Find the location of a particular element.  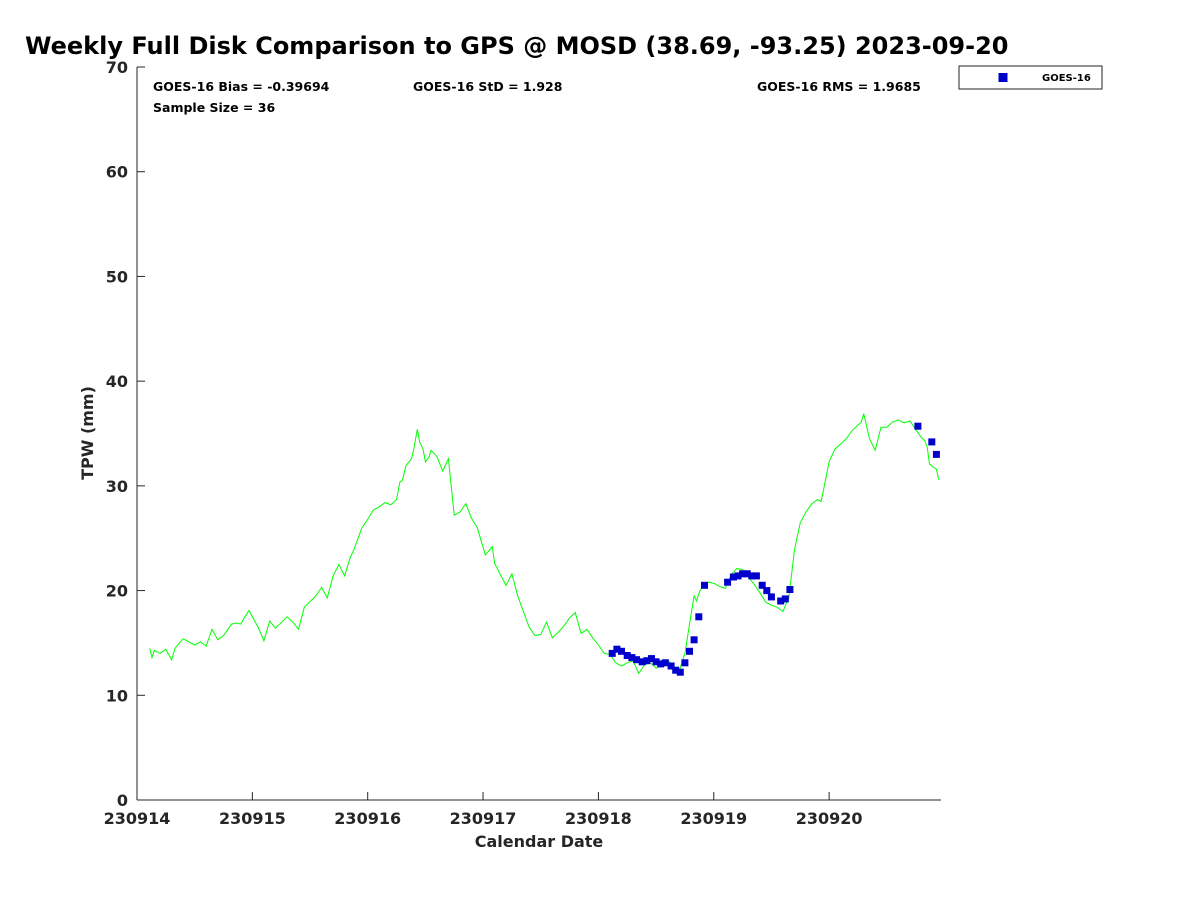

x-tick-label: 230916 is located at coordinates (367, 818).